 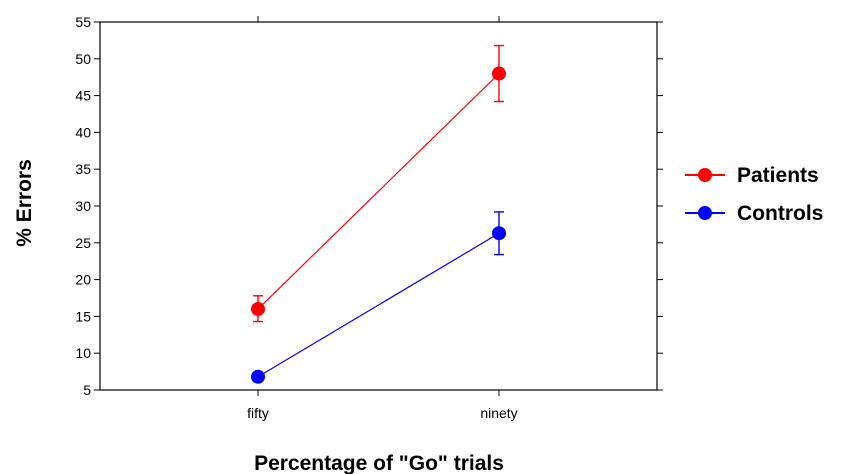 What do you see at coordinates (83, 59) in the screenshot?
I see `y-tick-label: 50` at bounding box center [83, 59].